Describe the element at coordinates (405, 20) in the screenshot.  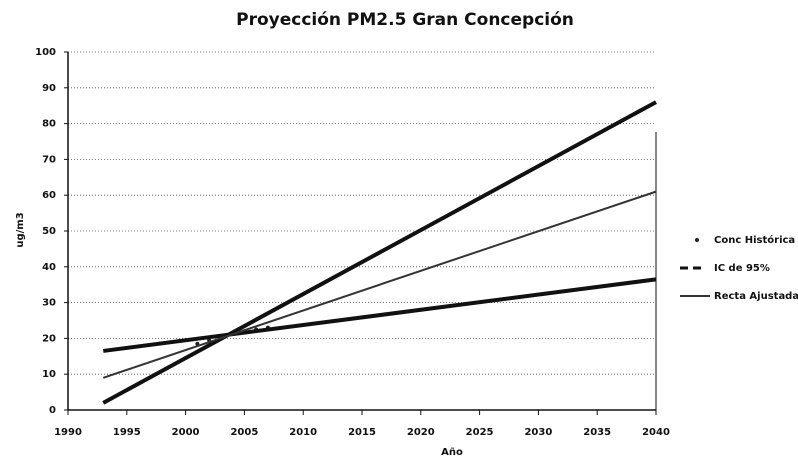
I see `chart-title: Proyección PM2.5 Gran Concepción` at that location.